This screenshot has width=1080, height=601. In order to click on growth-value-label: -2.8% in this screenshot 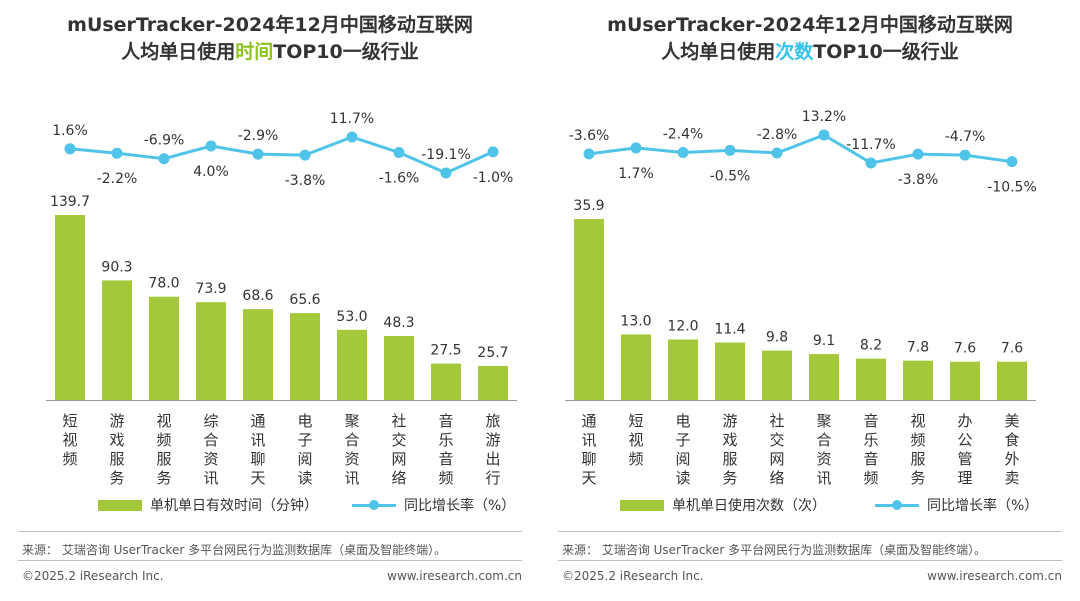, I will do `click(777, 135)`.